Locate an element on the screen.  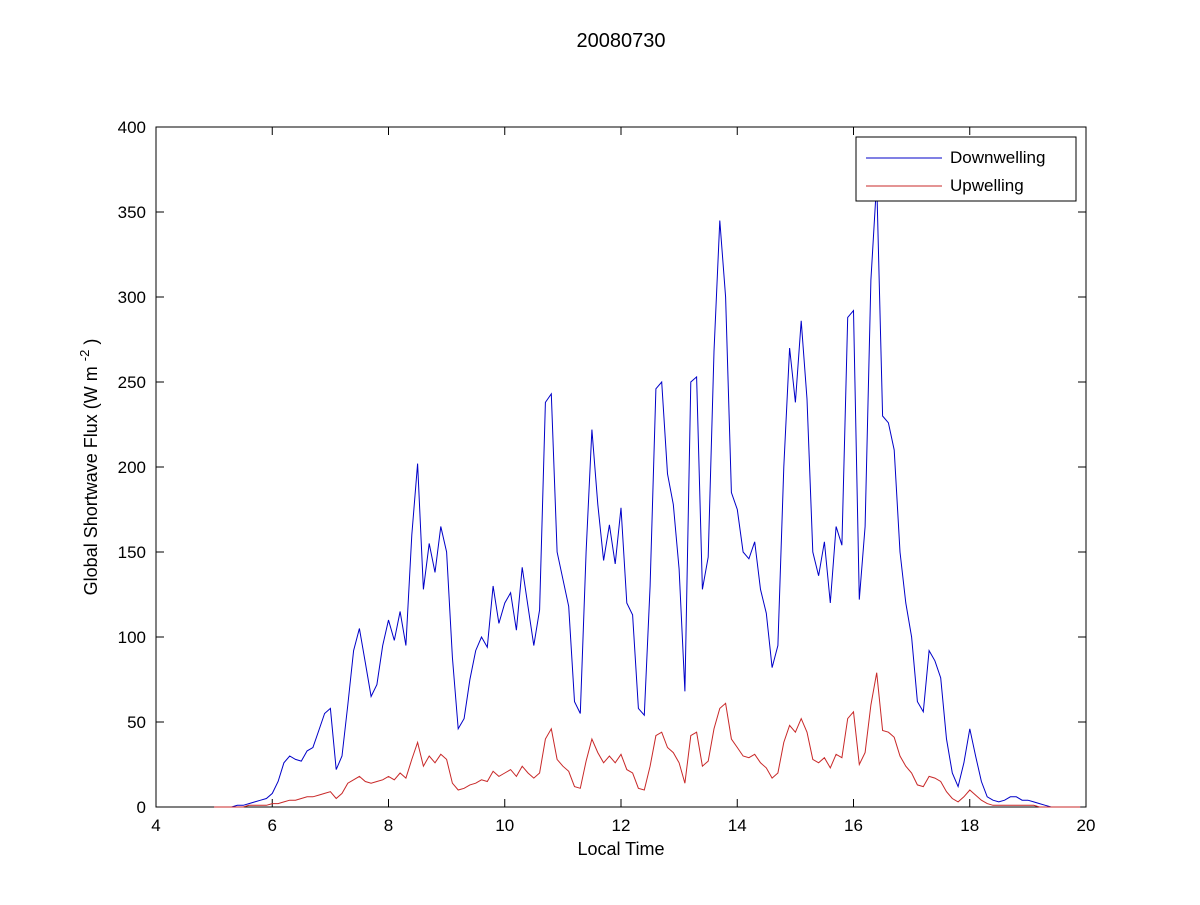
x-tick-label: 4 is located at coordinates (155, 825).